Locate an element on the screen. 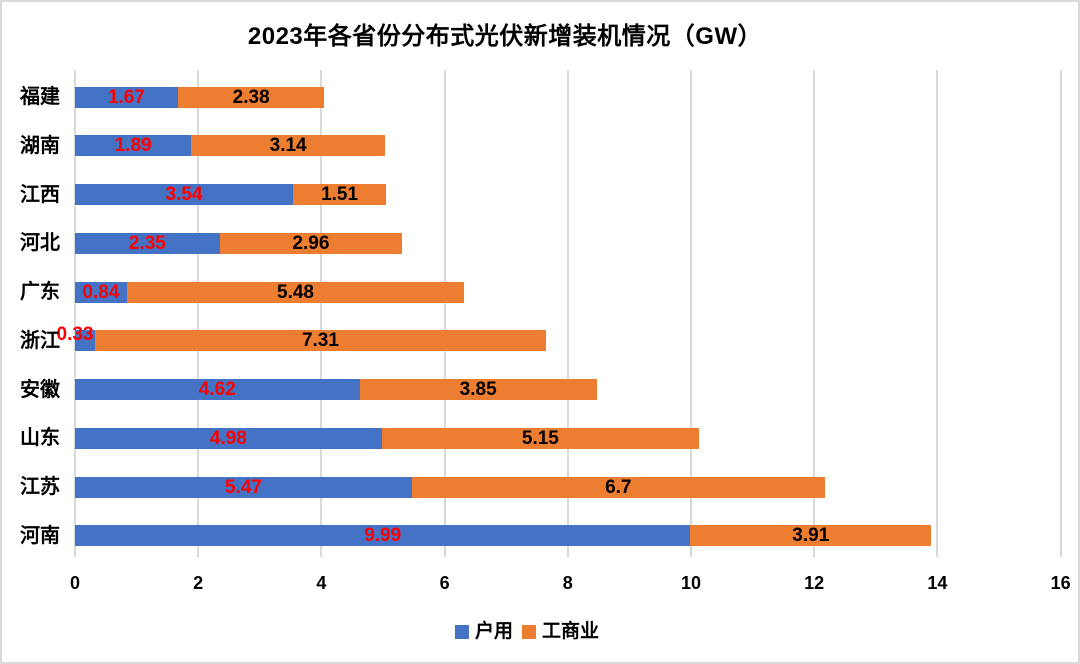 This screenshot has width=1080, height=664. legend-label: 户用 is located at coordinates (493, 631).